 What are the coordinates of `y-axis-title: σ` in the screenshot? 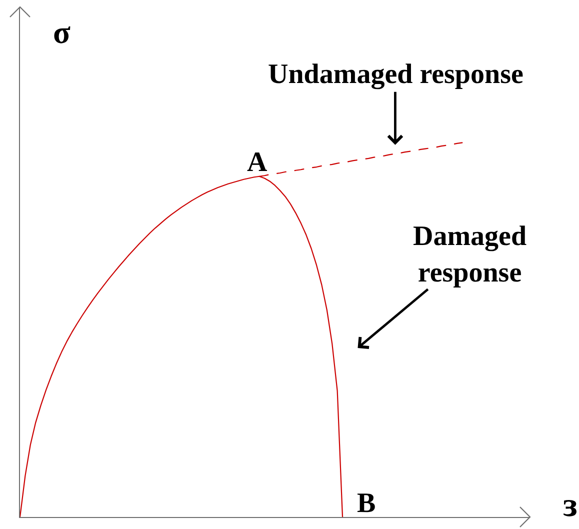 It's located at (62, 32).